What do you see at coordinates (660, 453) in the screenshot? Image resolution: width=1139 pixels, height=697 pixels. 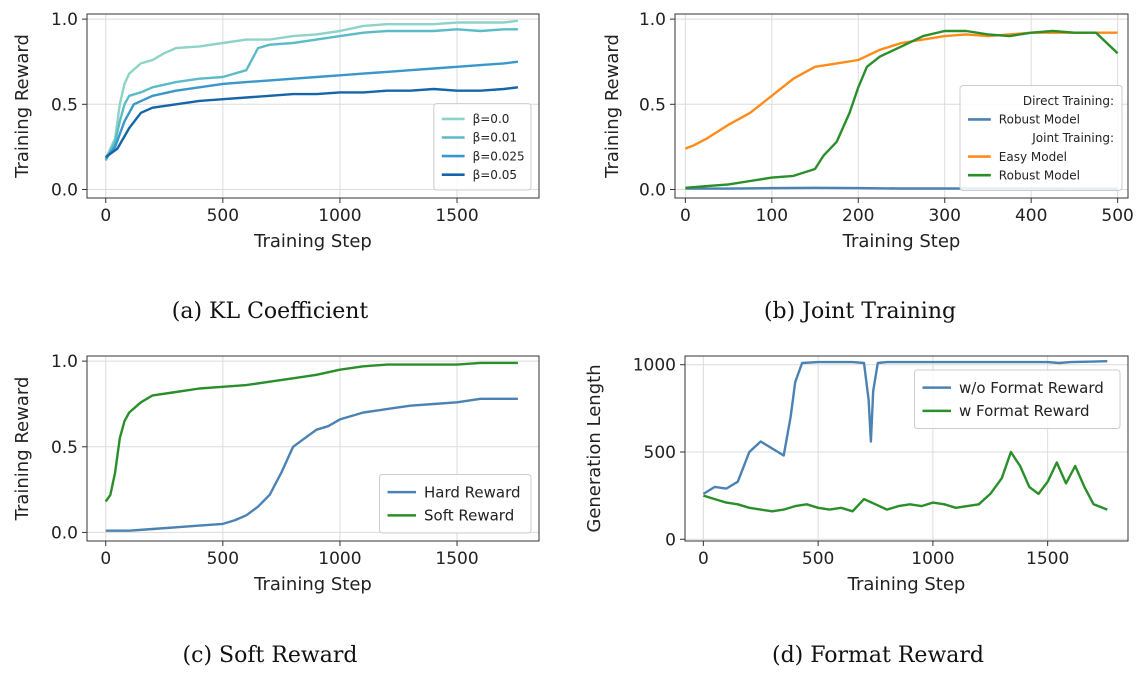 I see `y-tick-label: 500` at bounding box center [660, 453].